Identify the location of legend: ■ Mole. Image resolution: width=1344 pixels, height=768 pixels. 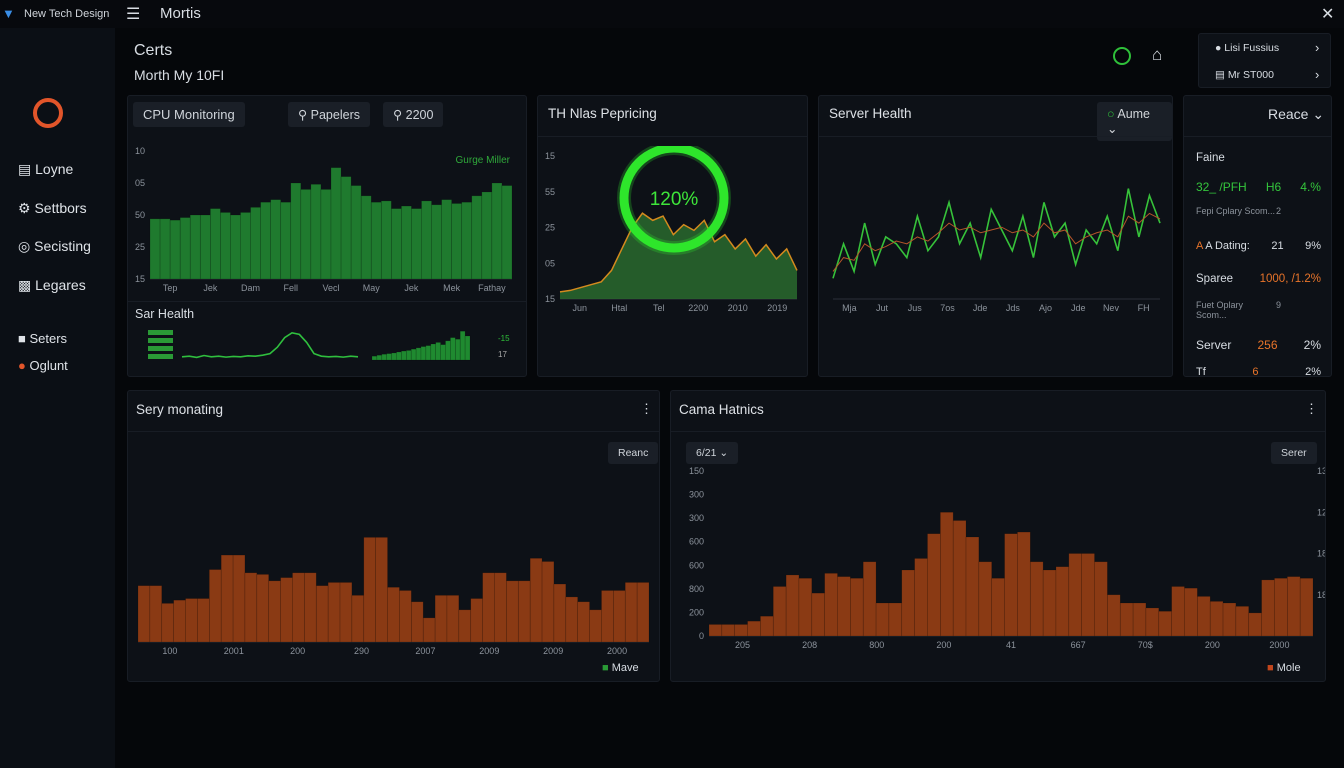
(1284, 668).